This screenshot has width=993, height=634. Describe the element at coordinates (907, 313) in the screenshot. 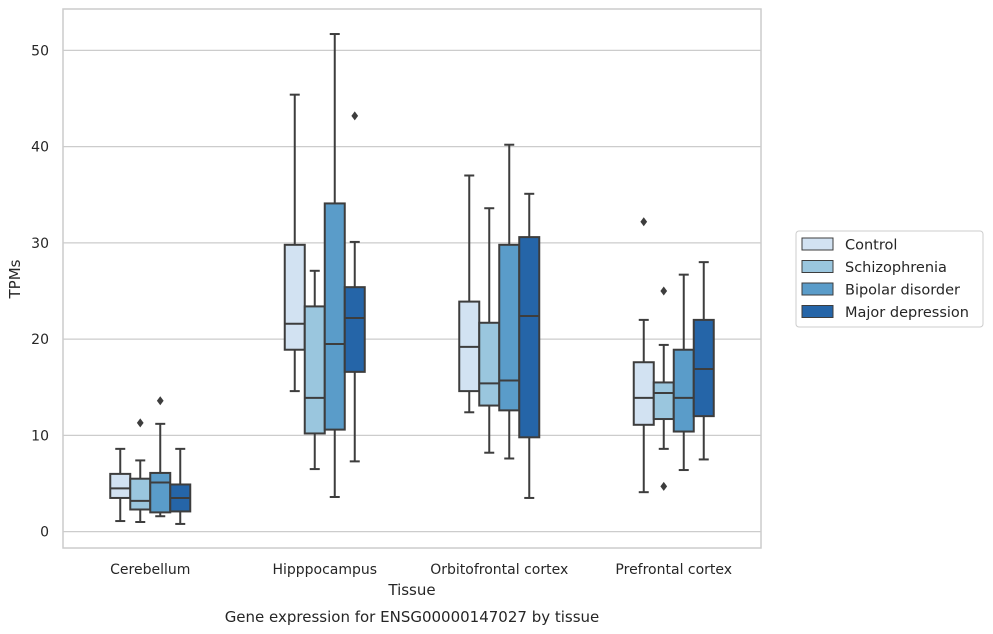

I see `legend-label: Major depression` at that location.